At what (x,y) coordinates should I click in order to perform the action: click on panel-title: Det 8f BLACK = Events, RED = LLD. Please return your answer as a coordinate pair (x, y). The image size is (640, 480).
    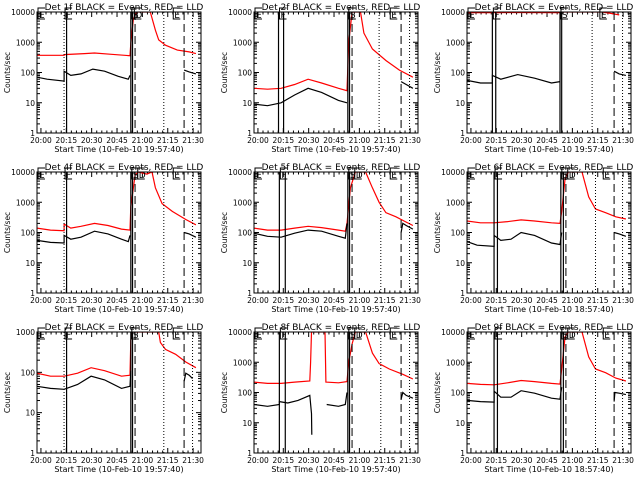
    Looking at the image, I should click on (341, 328).